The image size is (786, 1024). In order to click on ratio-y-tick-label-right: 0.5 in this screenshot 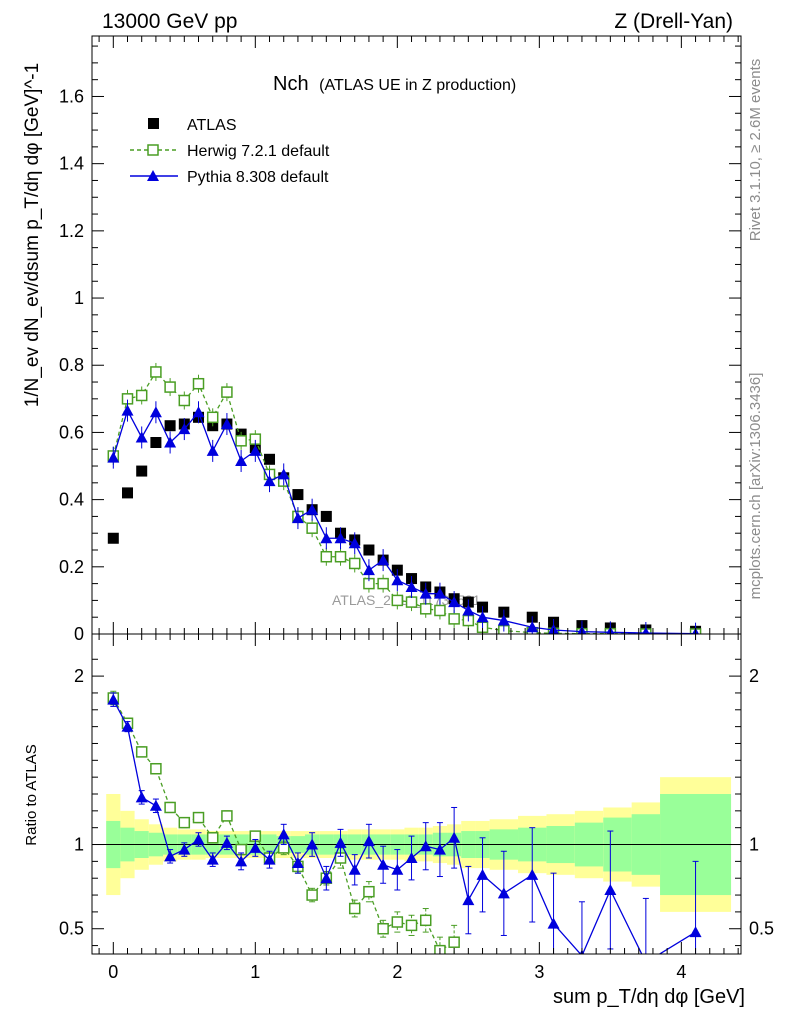, I will do `click(761, 929)`.